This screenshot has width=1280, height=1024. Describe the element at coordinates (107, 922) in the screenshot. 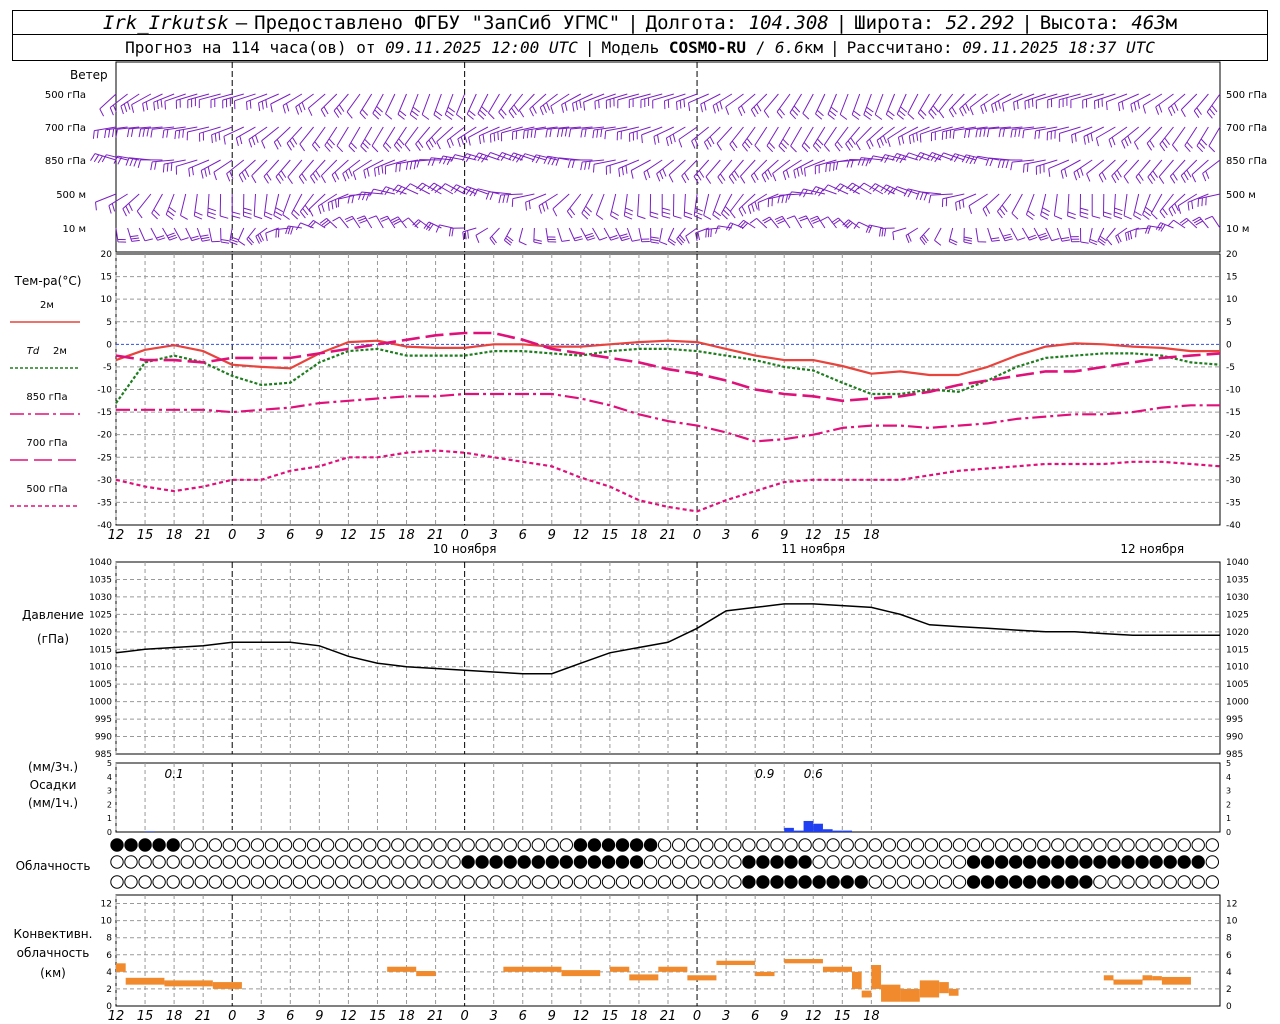

I see `conv-ytick-left: 10` at that location.